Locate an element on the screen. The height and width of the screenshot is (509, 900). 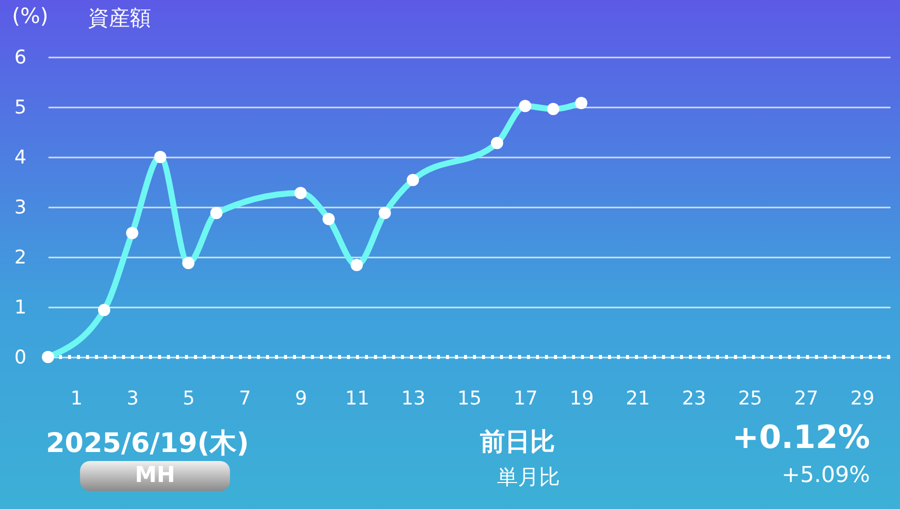
y-tick-label: 1 is located at coordinates (20, 307).